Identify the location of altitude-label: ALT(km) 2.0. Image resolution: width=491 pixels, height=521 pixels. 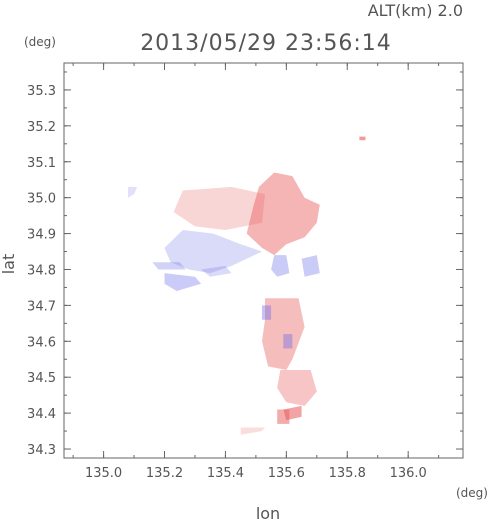
(415, 10).